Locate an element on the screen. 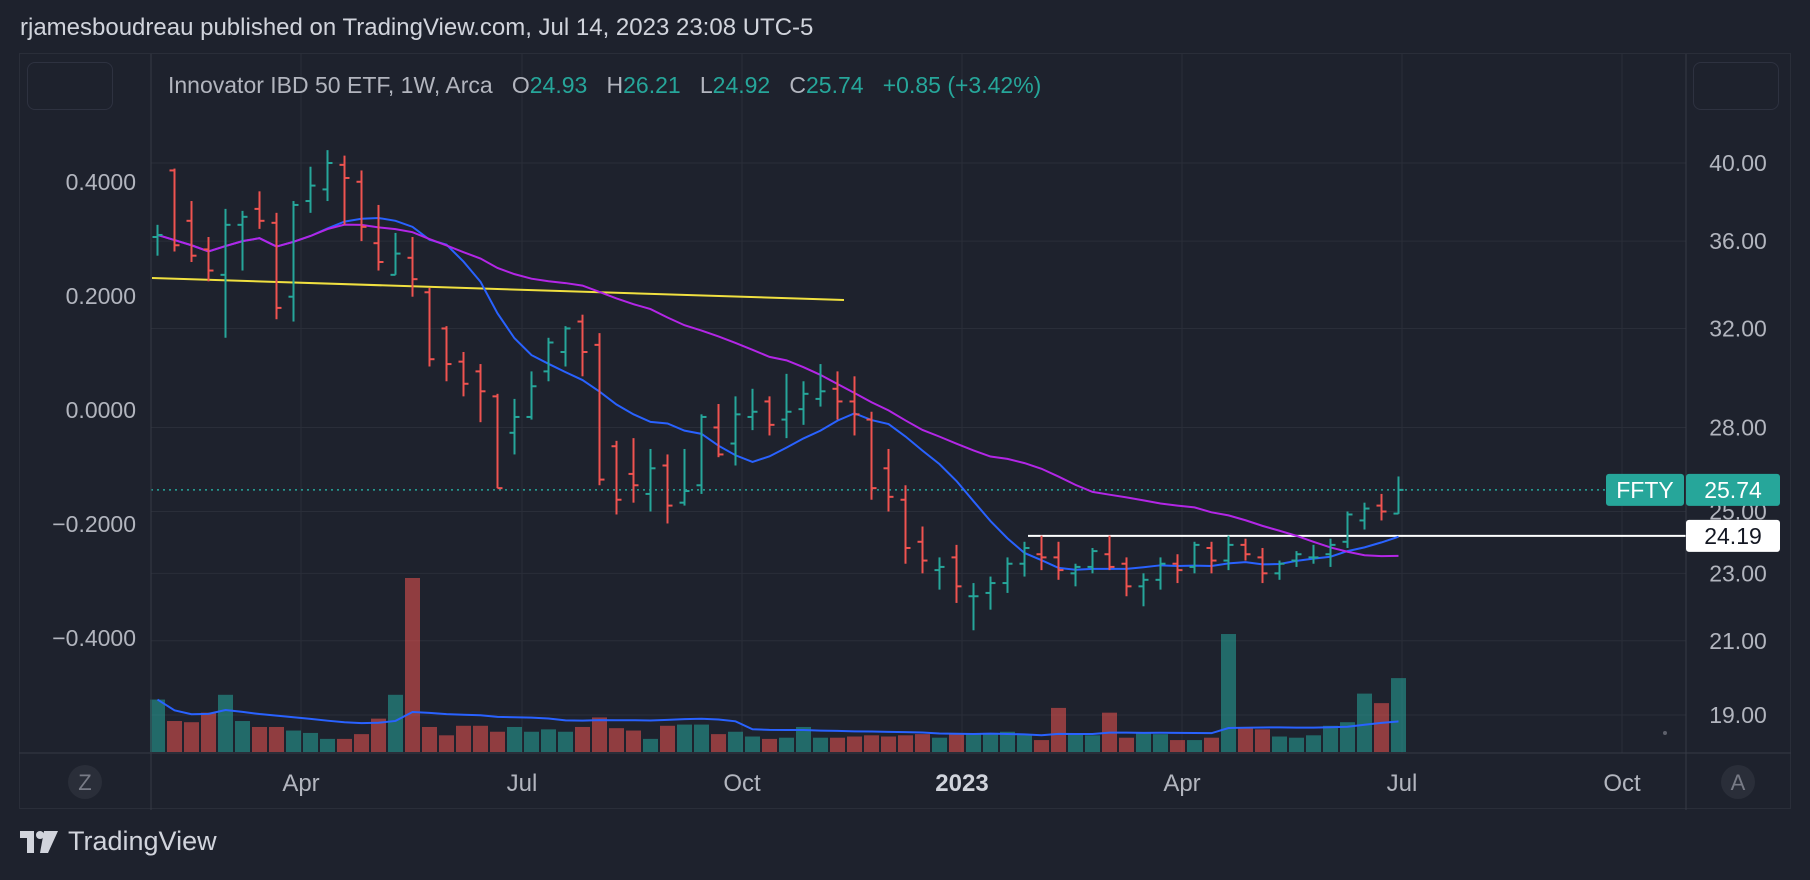  symbol-badge is located at coordinates (1645, 489).